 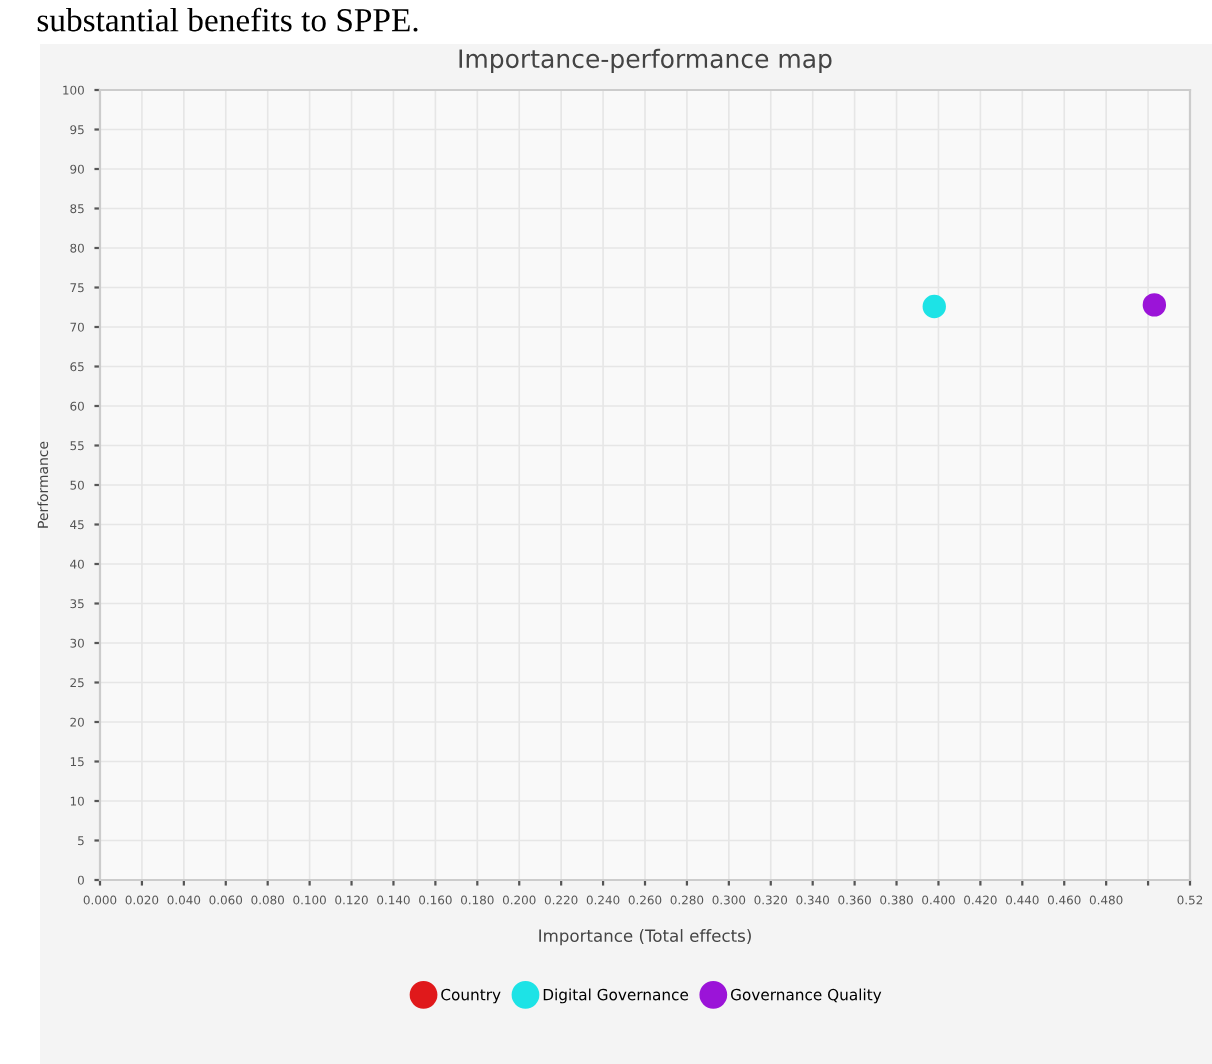 What do you see at coordinates (227, 19) in the screenshot?
I see `text: substantial benefits to SPPE.` at bounding box center [227, 19].